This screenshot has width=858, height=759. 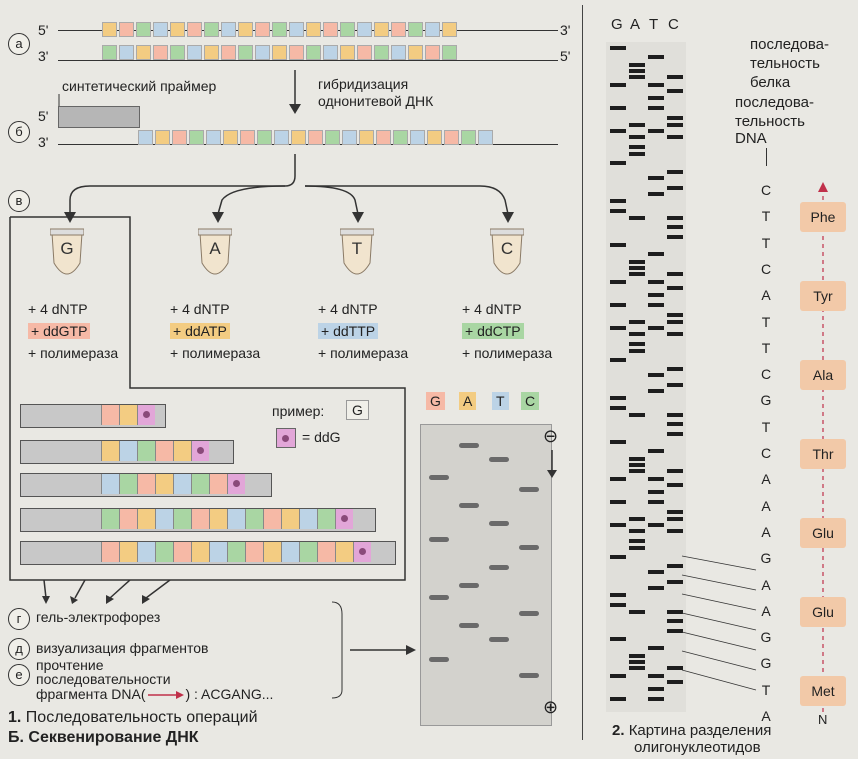 I want to click on step-d-marker: д, so click(x=19, y=649).